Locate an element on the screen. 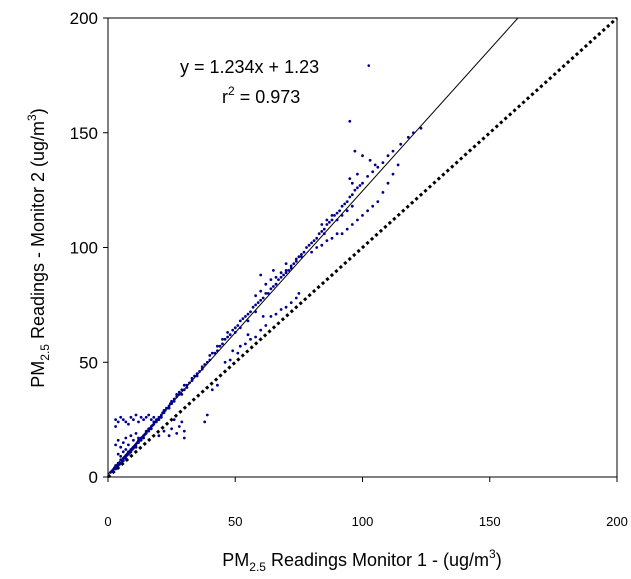  x-title-sup: 3 is located at coordinates (492, 554).